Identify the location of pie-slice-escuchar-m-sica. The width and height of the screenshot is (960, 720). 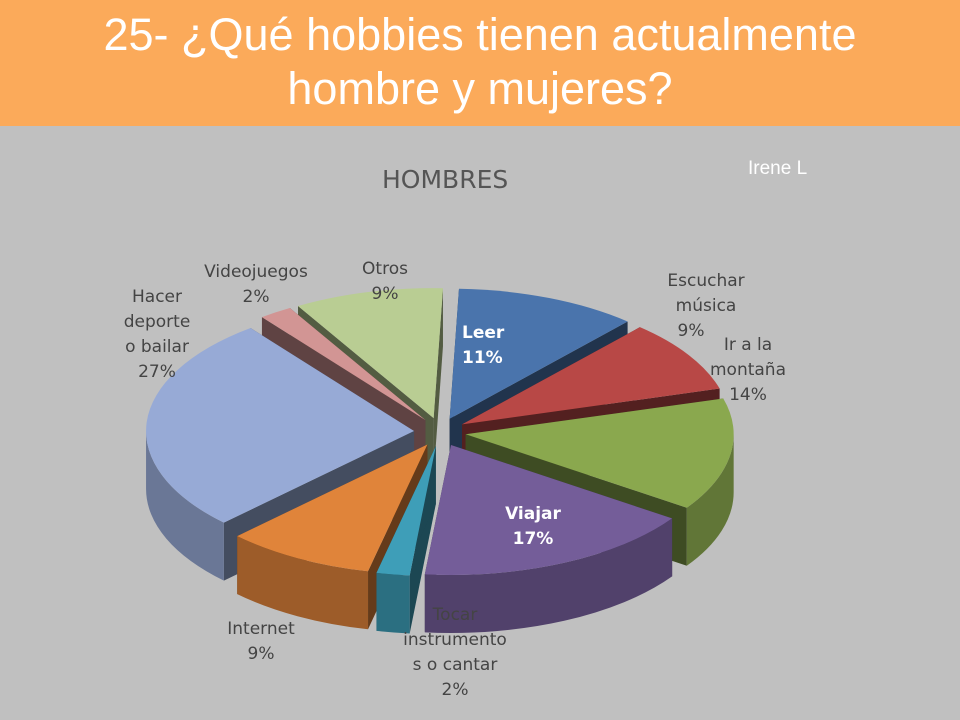
(591, 376).